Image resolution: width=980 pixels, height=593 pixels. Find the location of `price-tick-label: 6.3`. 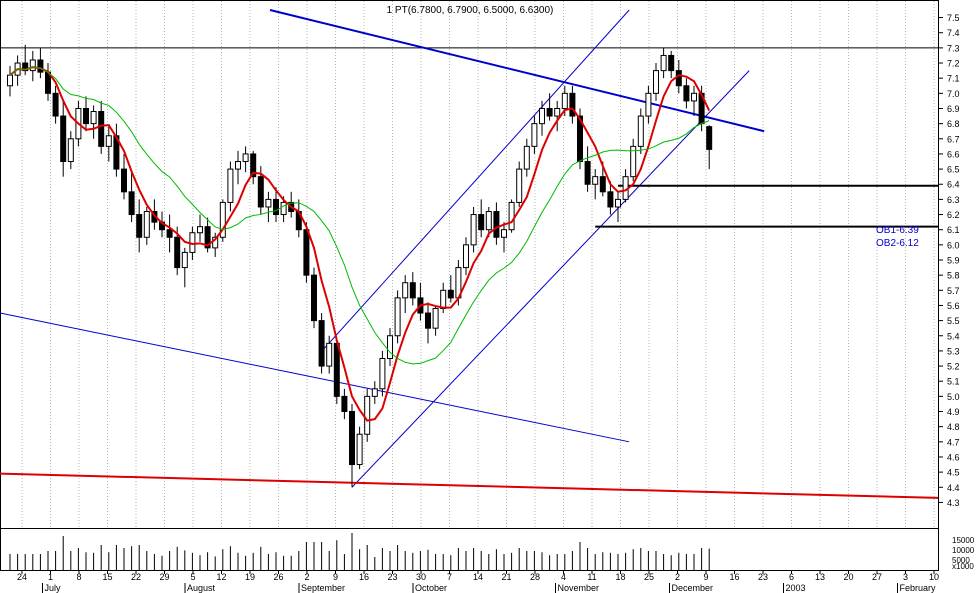

price-tick-label: 6.3 is located at coordinates (953, 200).